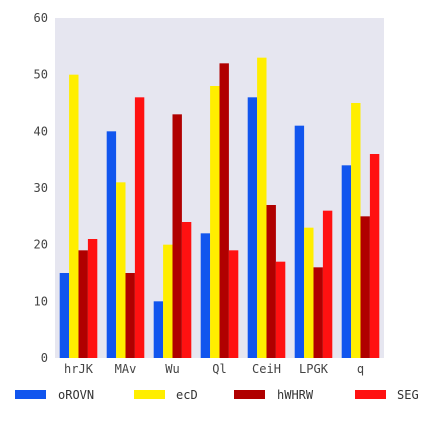  What do you see at coordinates (30, 394) in the screenshot?
I see `legend-swatch-oROVN` at bounding box center [30, 394].